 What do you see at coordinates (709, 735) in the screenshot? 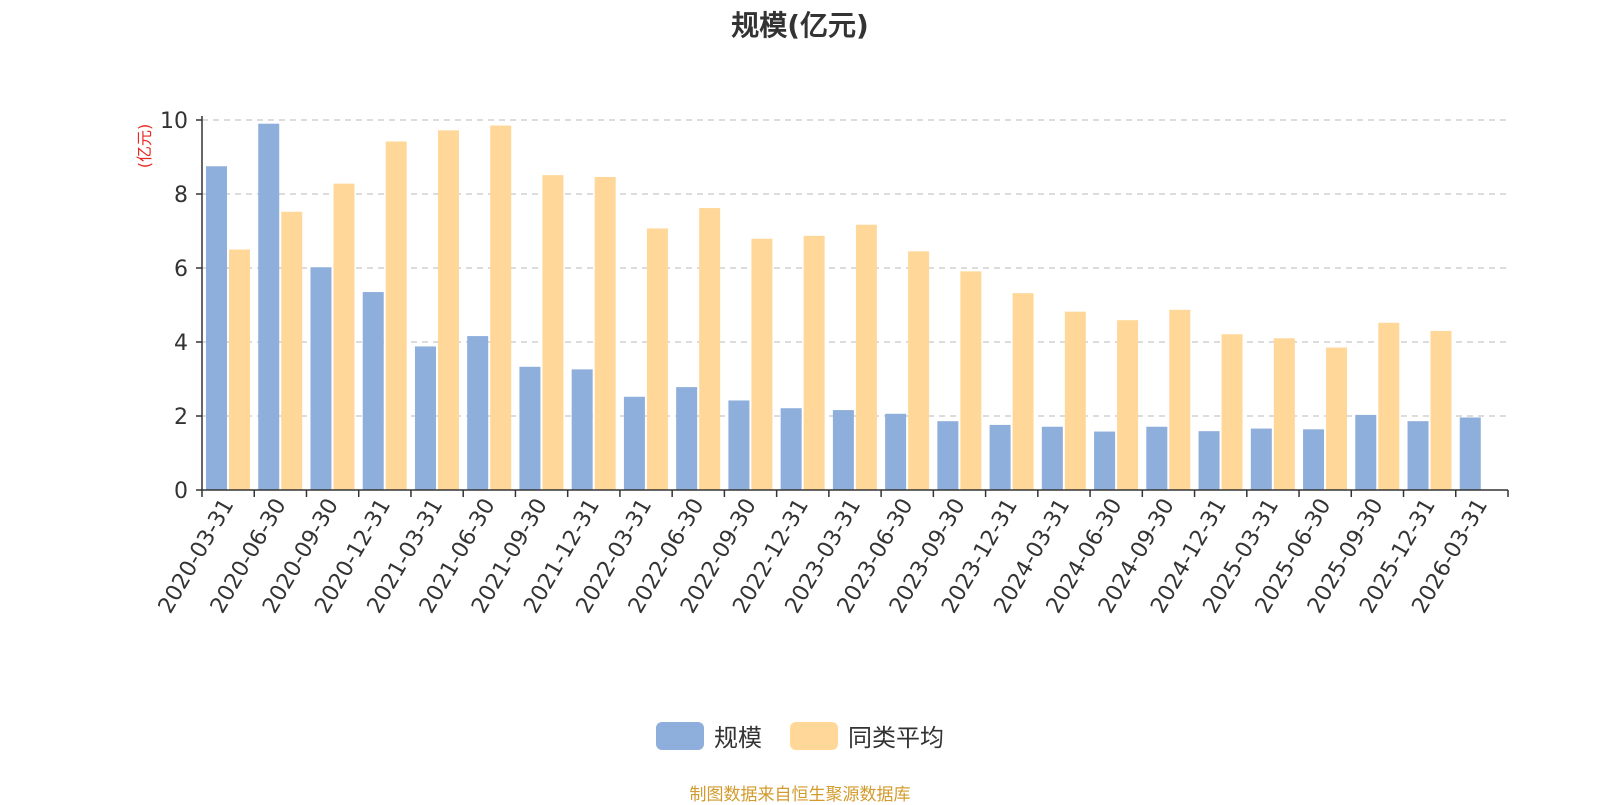
I see `legend-item-series-0: 规模` at bounding box center [709, 735].